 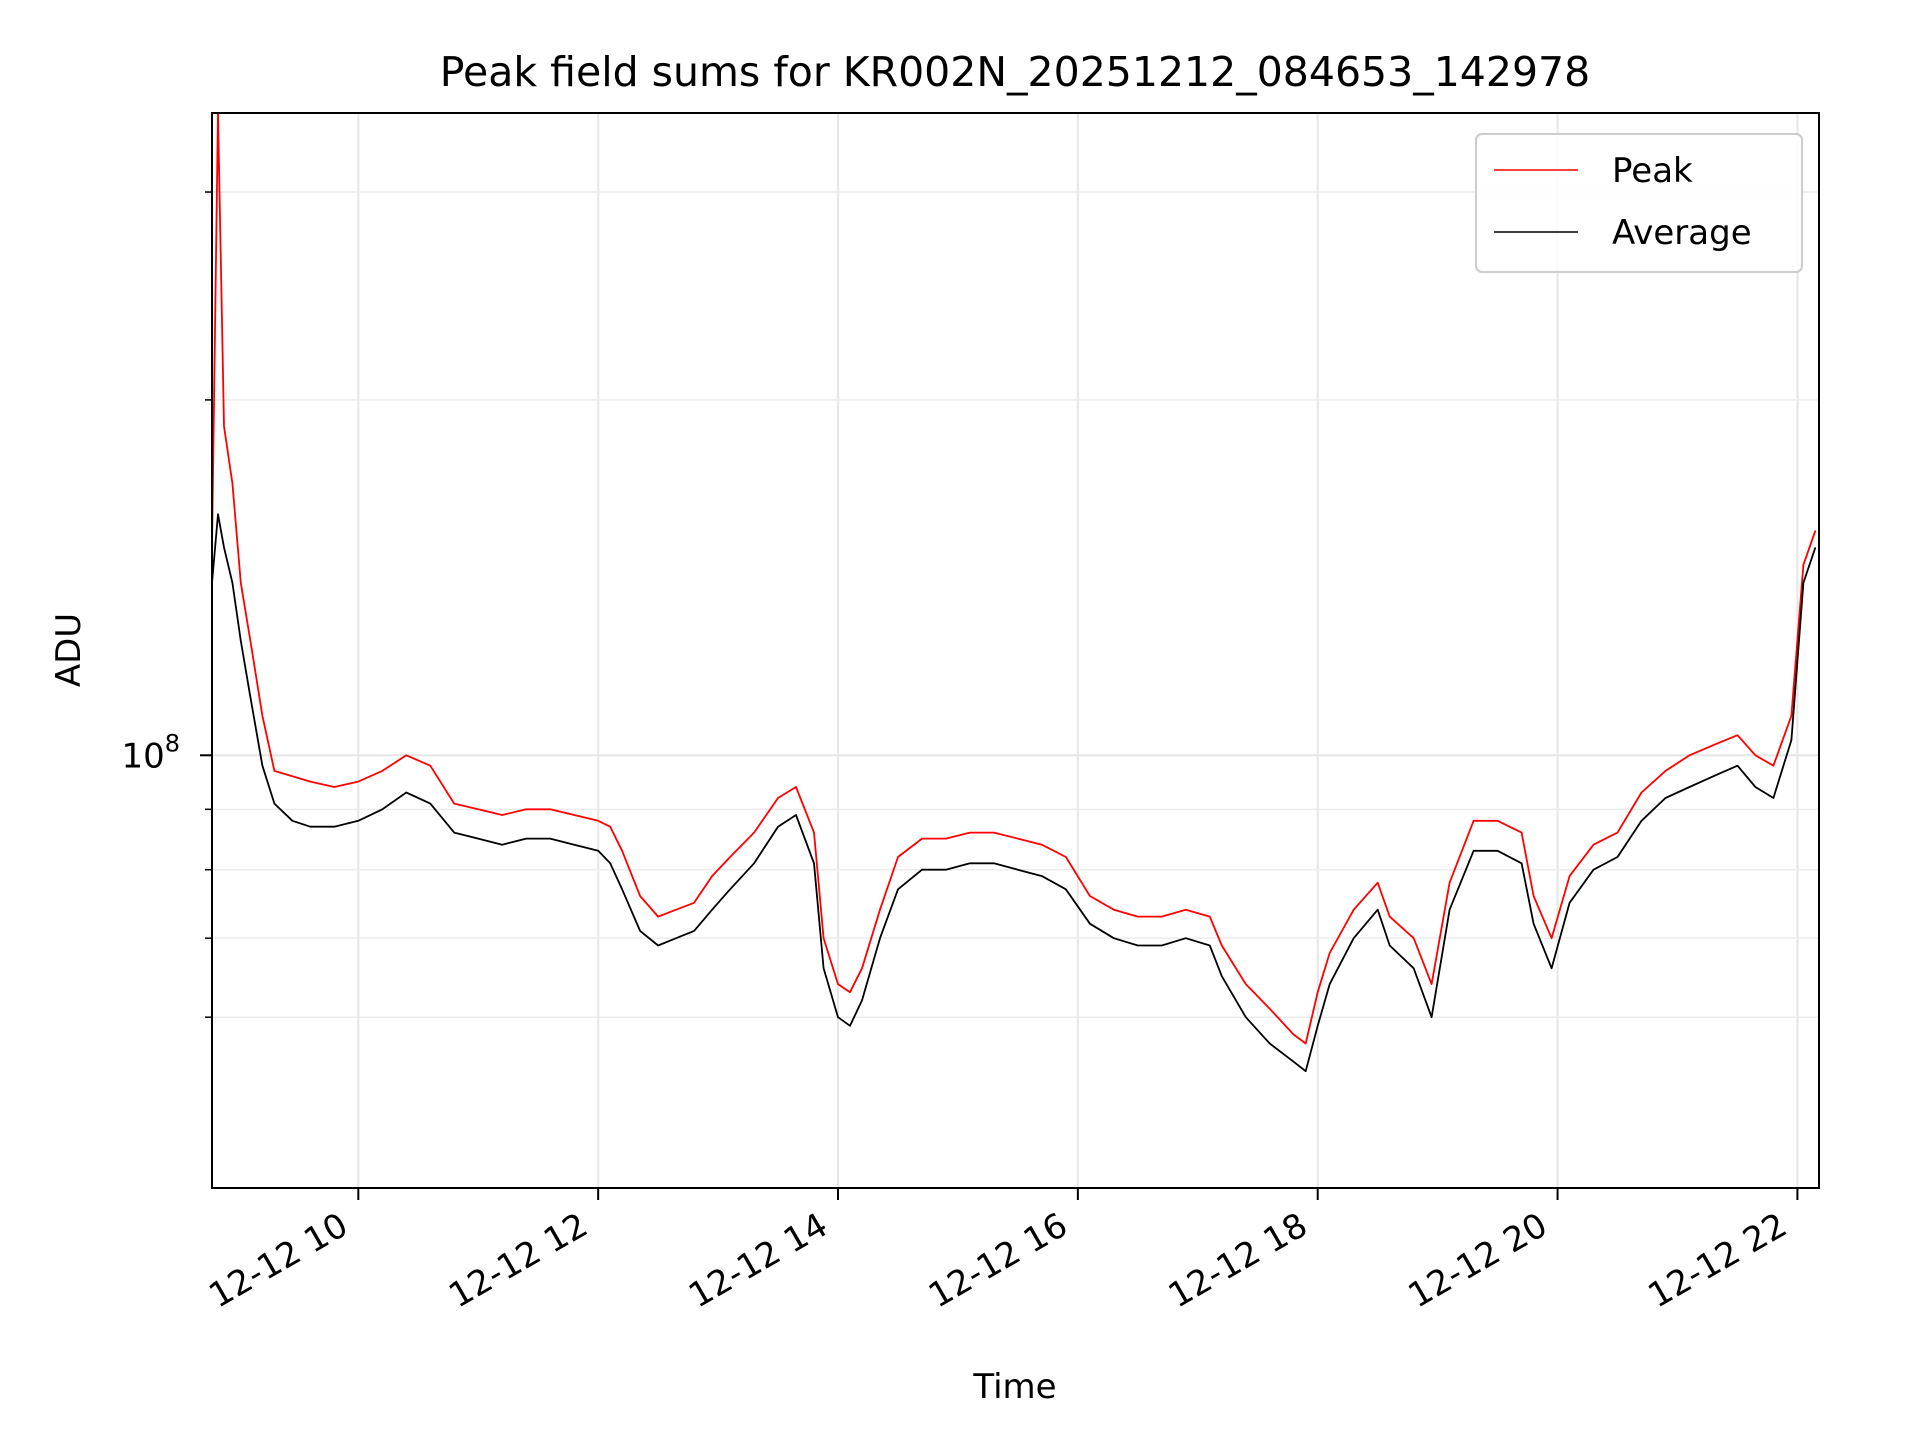 I want to click on legend: Peak Average, so click(x=1639, y=203).